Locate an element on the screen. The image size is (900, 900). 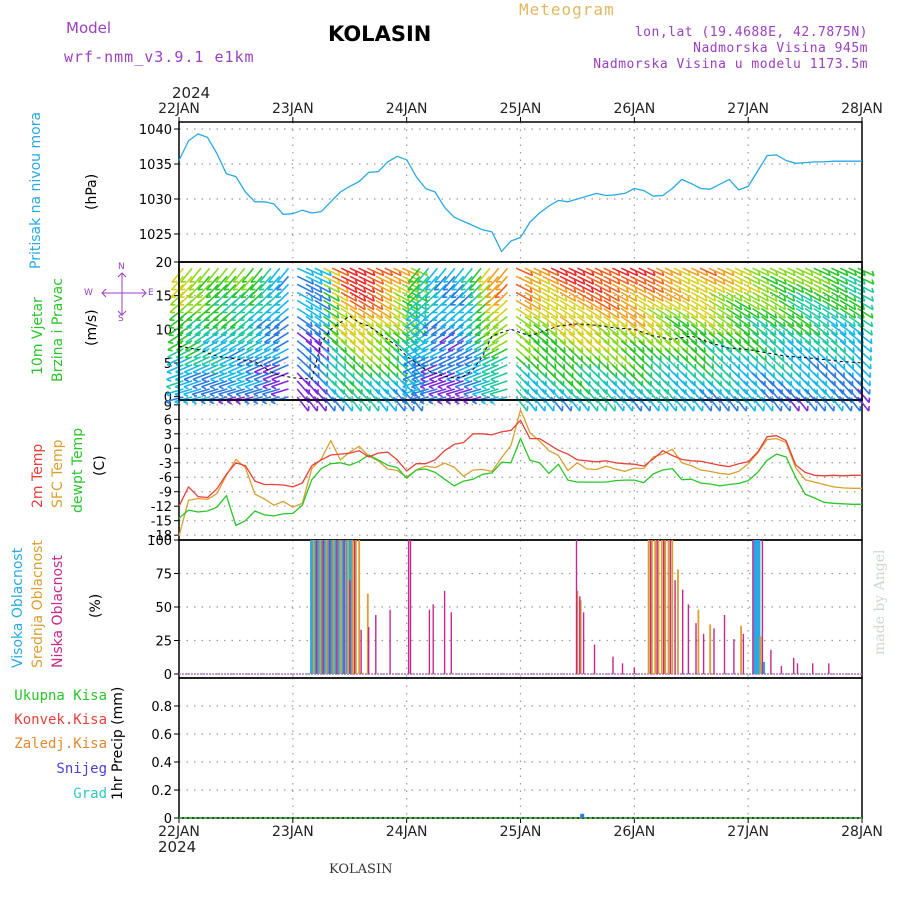
y-tick-label: -9 is located at coordinates (165, 493).